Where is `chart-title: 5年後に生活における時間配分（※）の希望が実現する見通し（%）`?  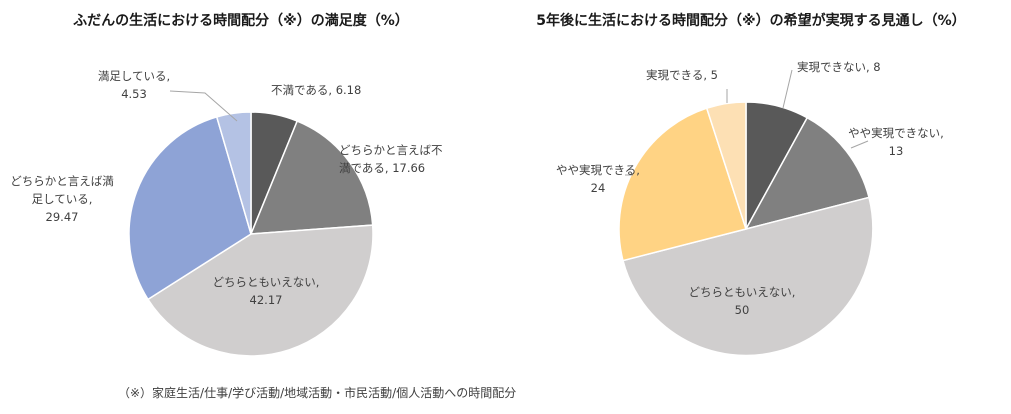 chart-title: 5年後に生活における時間配分（※）の希望が実現する見通し（%） is located at coordinates (750, 20).